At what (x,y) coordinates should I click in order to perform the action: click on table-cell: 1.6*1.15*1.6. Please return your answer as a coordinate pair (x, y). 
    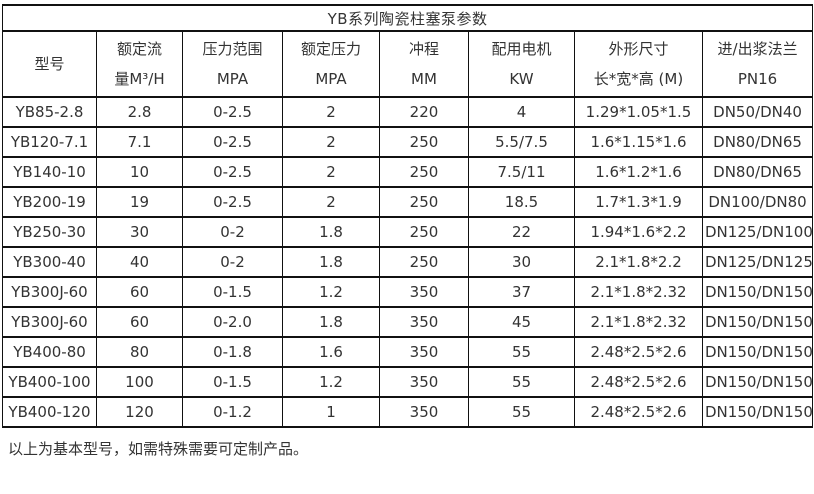
    Looking at the image, I should click on (638, 142).